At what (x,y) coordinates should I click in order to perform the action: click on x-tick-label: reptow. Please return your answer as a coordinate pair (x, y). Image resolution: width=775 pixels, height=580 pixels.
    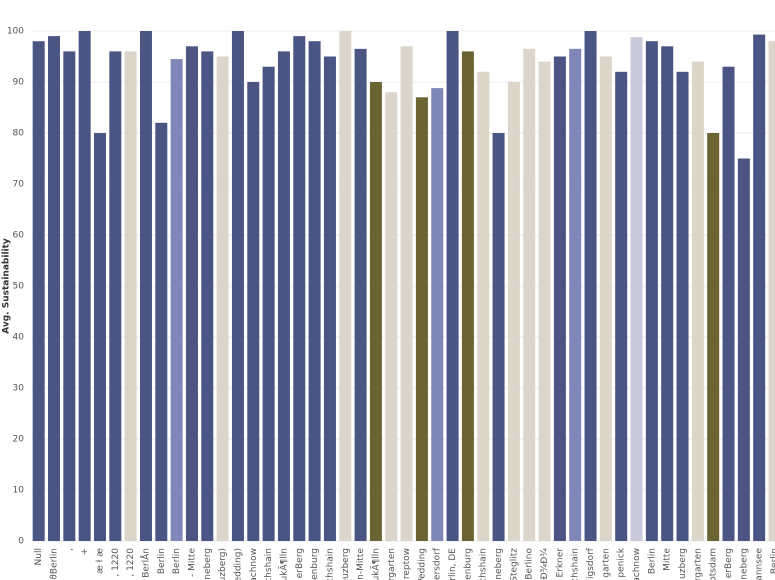
    Looking at the image, I should click on (407, 563).